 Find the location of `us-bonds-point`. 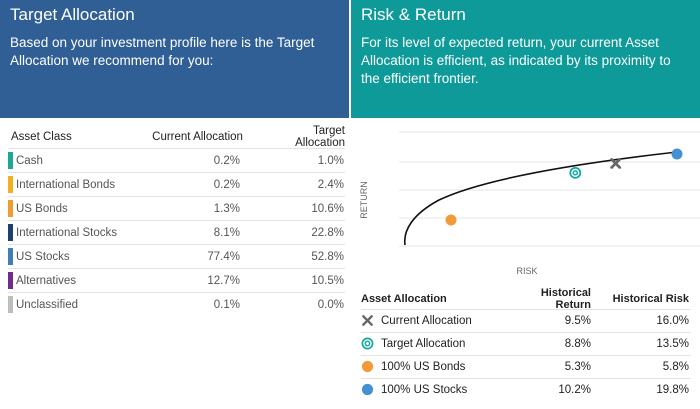

us-bonds-point is located at coordinates (451, 220).